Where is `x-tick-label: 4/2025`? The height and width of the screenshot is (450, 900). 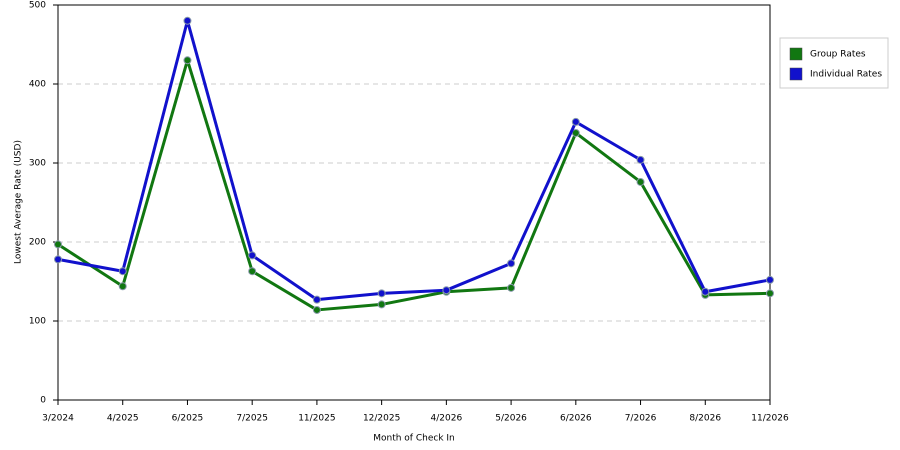 x-tick-label: 4/2025 is located at coordinates (123, 419).